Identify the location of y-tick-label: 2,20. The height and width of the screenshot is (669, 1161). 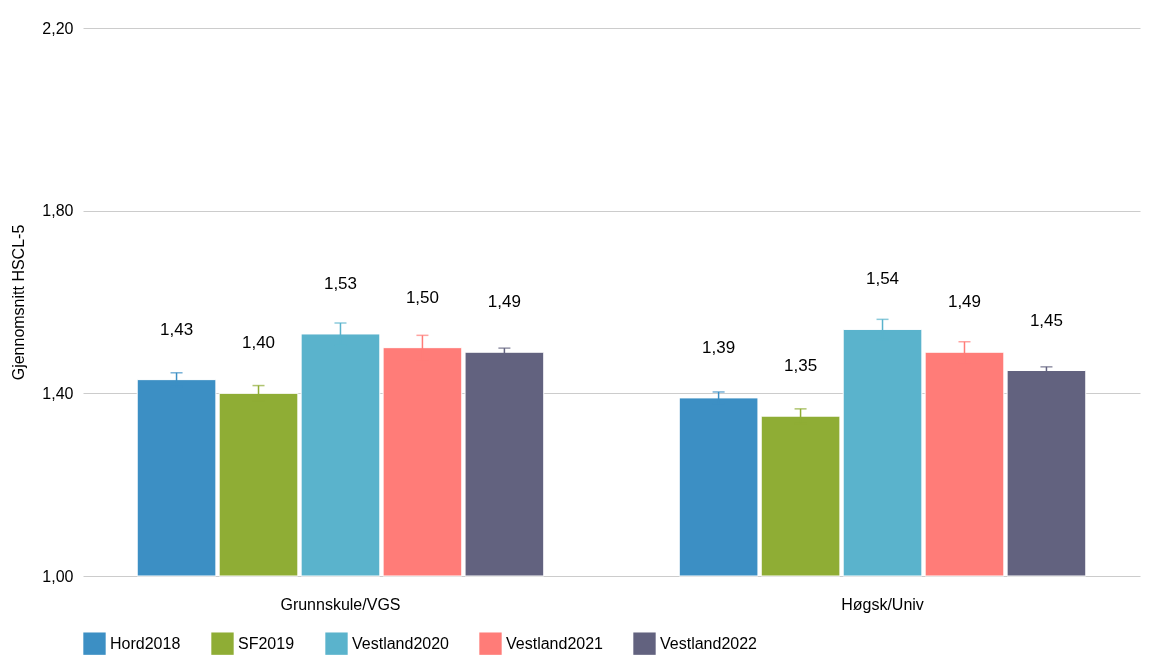
(58, 28).